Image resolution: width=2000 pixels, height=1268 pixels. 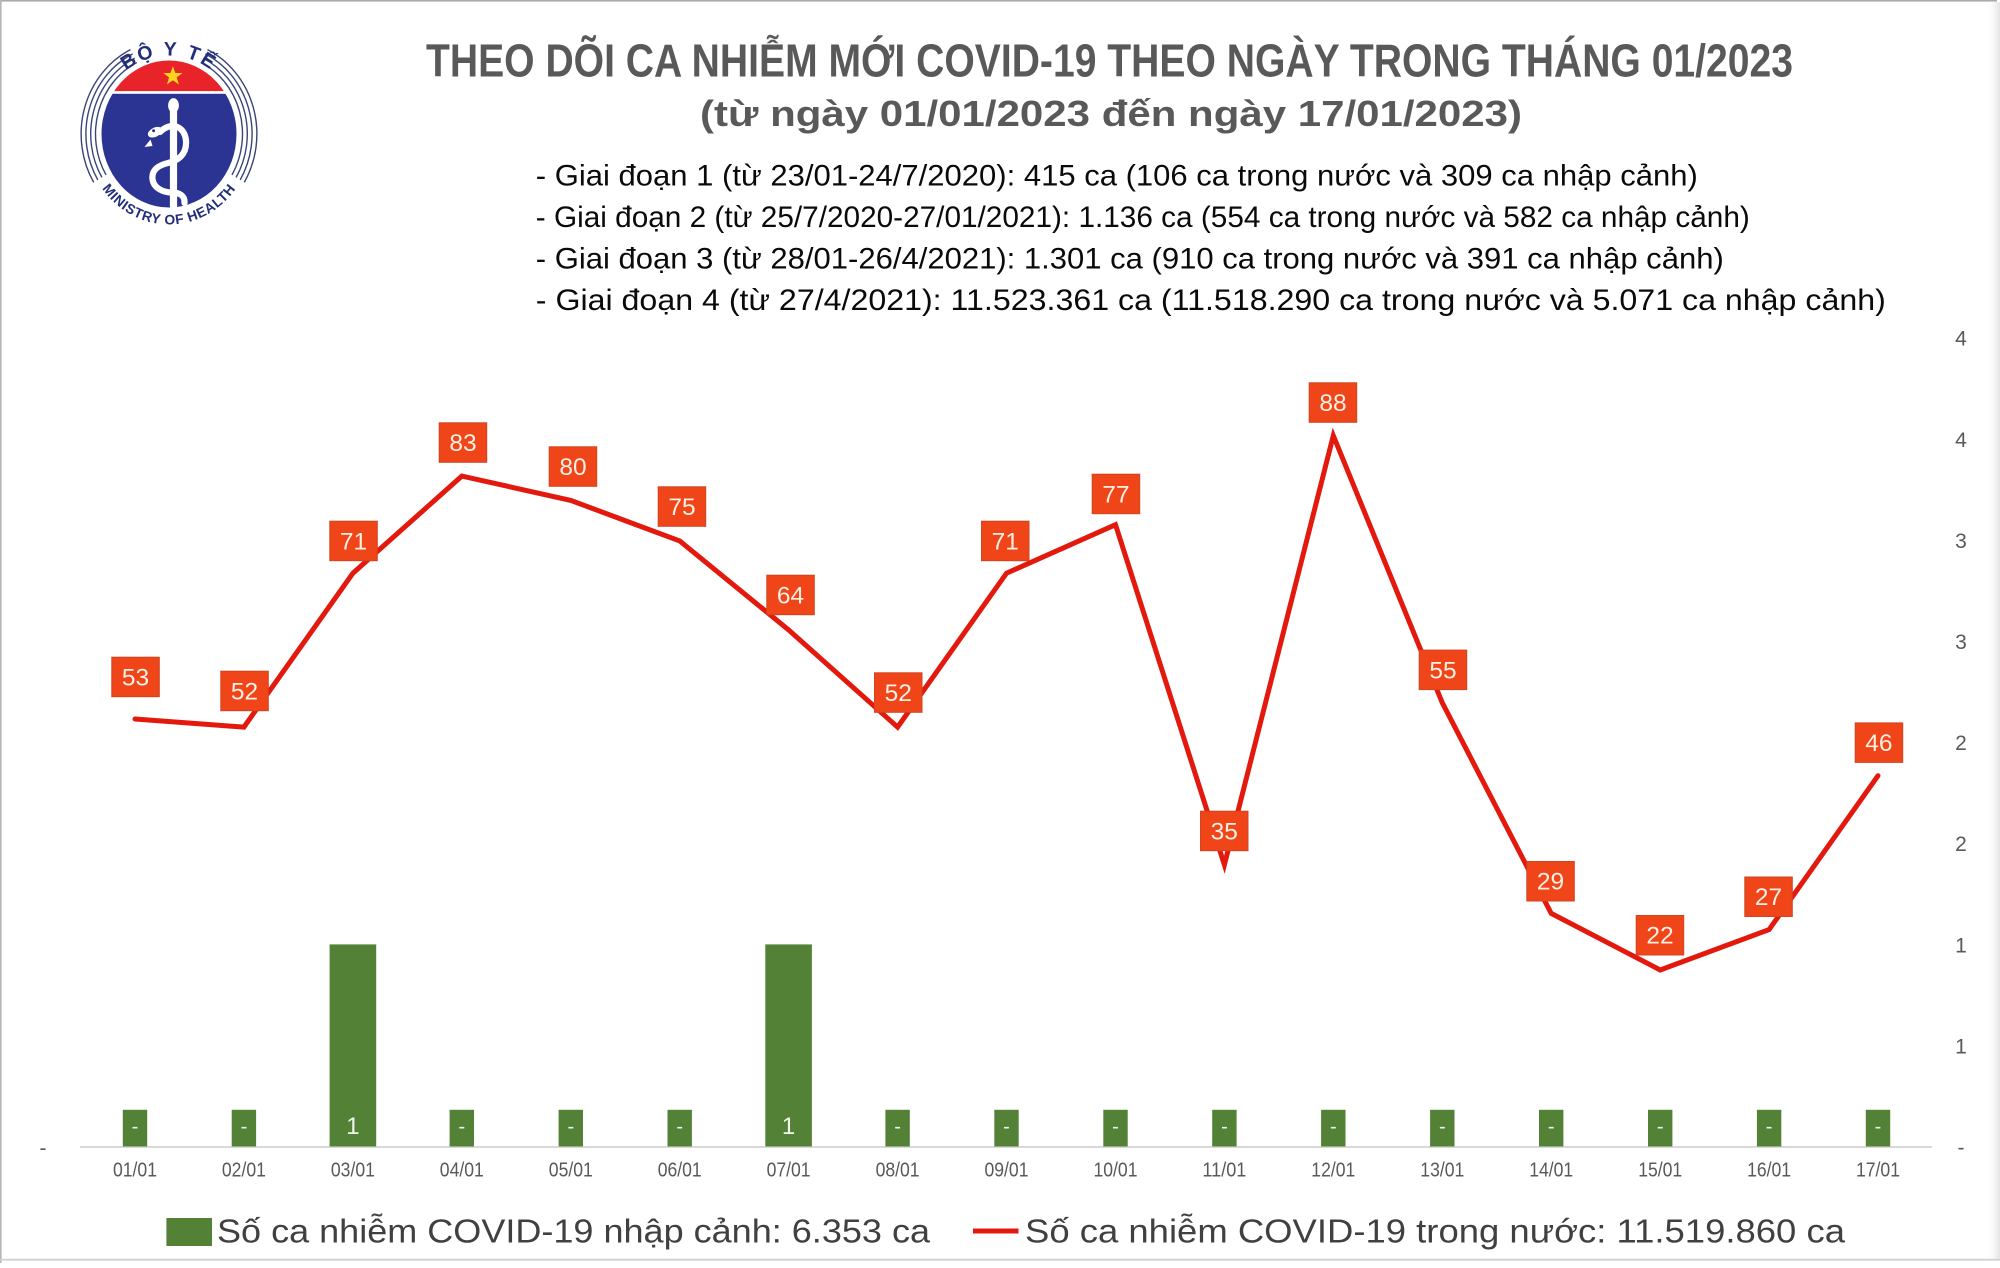 I want to click on svg-text: 09/01, so click(x=1007, y=1170).